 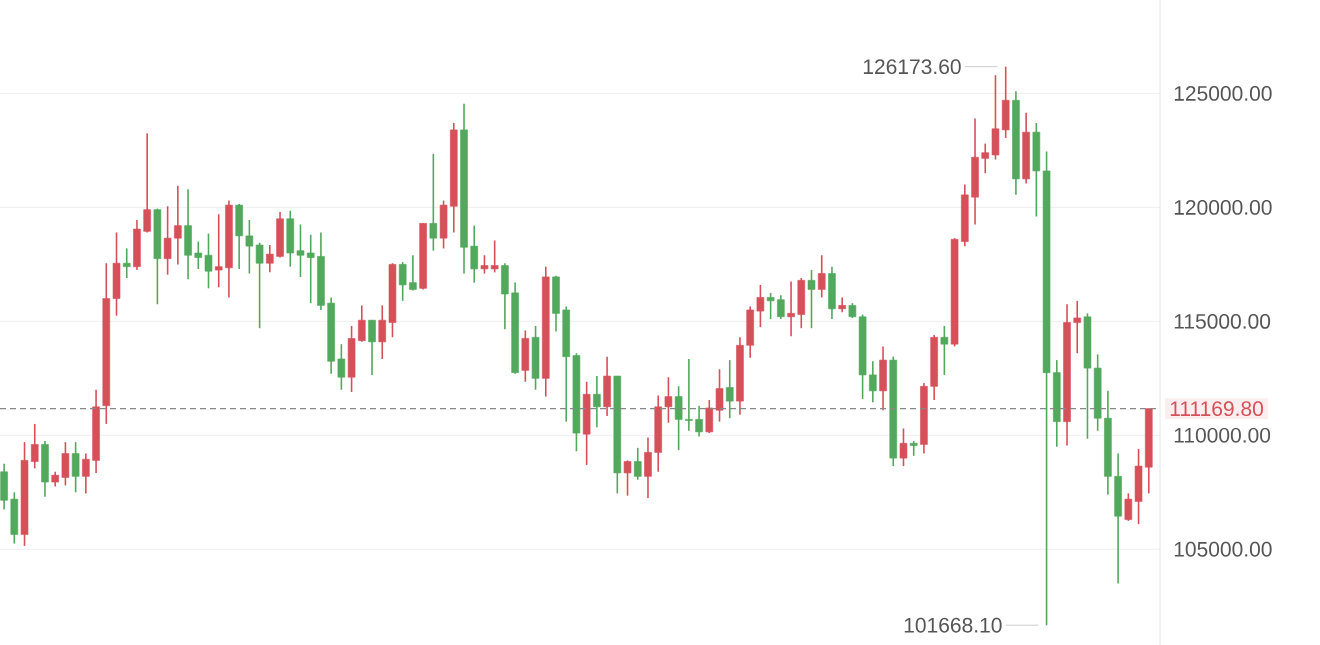 What do you see at coordinates (1223, 93) in the screenshot?
I see `y-tick-label: 125000.00` at bounding box center [1223, 93].